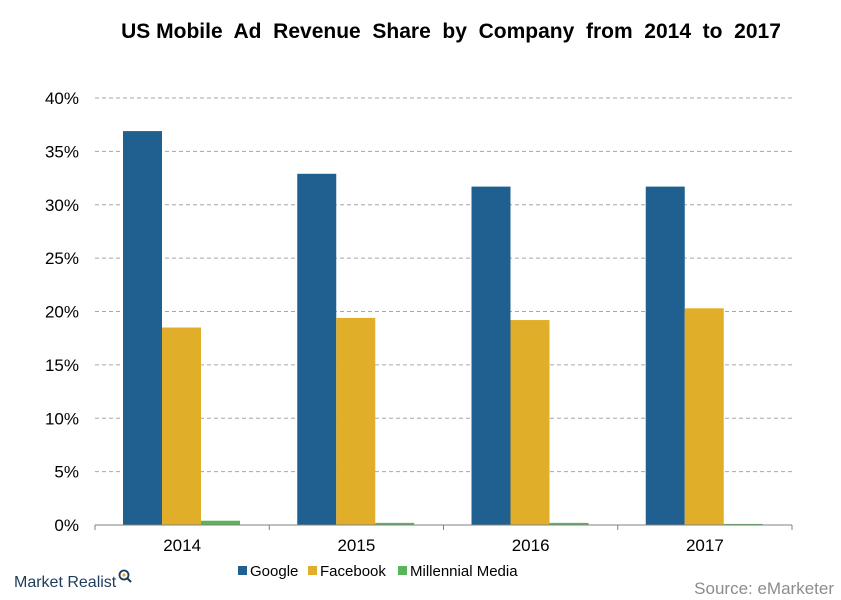 This screenshot has width=841, height=600. Describe the element at coordinates (274, 571) in the screenshot. I see `legend-label: Google` at that location.